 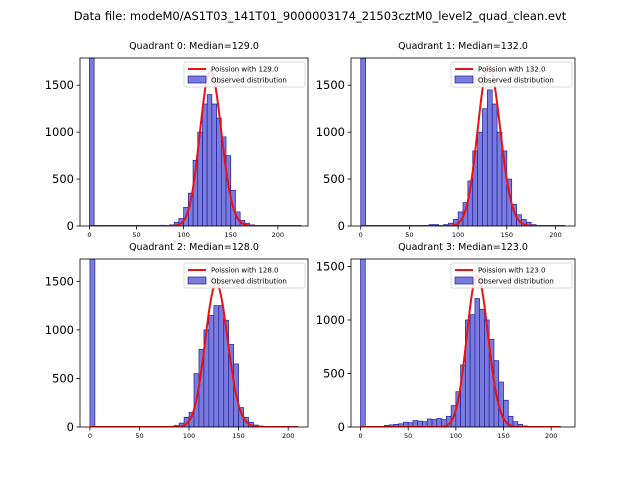 I want to click on poisson-curve, so click(x=195, y=147).